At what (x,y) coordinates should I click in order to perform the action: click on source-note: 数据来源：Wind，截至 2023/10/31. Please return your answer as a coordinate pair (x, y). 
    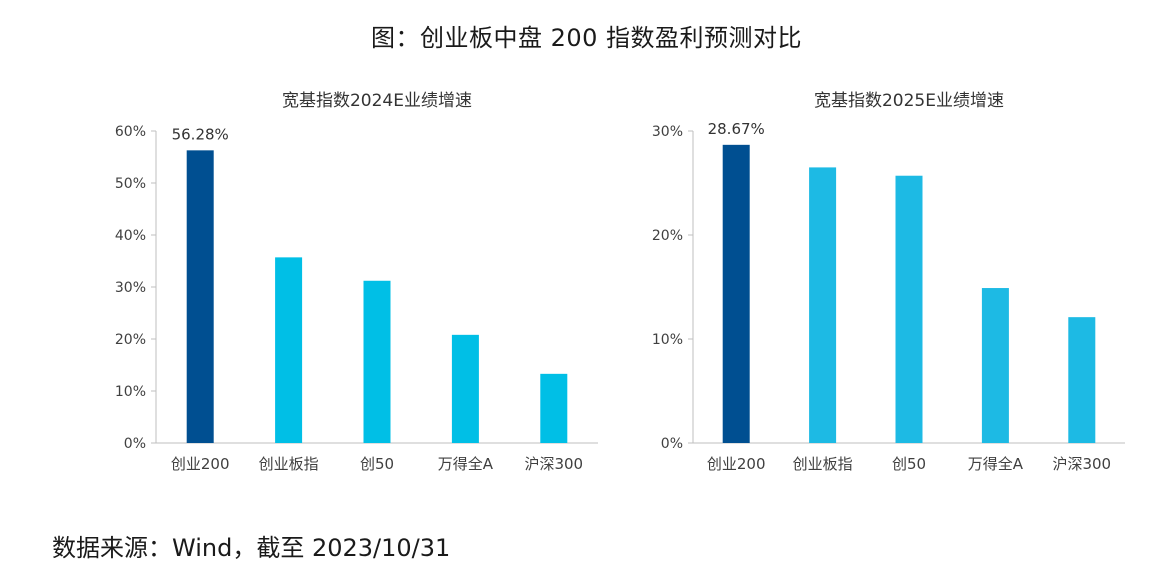
    Looking at the image, I should click on (251, 548).